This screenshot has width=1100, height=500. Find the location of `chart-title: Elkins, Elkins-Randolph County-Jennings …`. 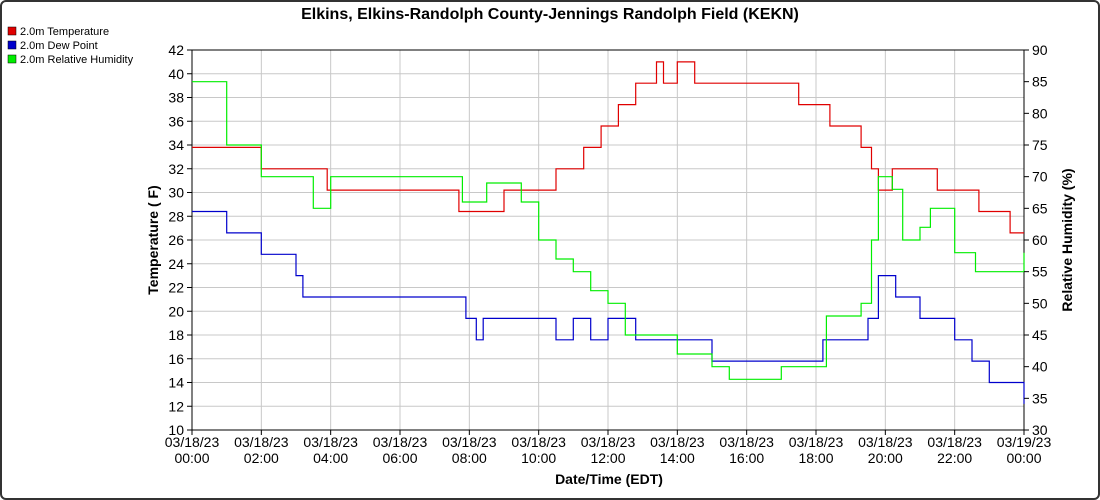

chart-title: Elkins, Elkins-Randolph County-Jennings … is located at coordinates (550, 14).